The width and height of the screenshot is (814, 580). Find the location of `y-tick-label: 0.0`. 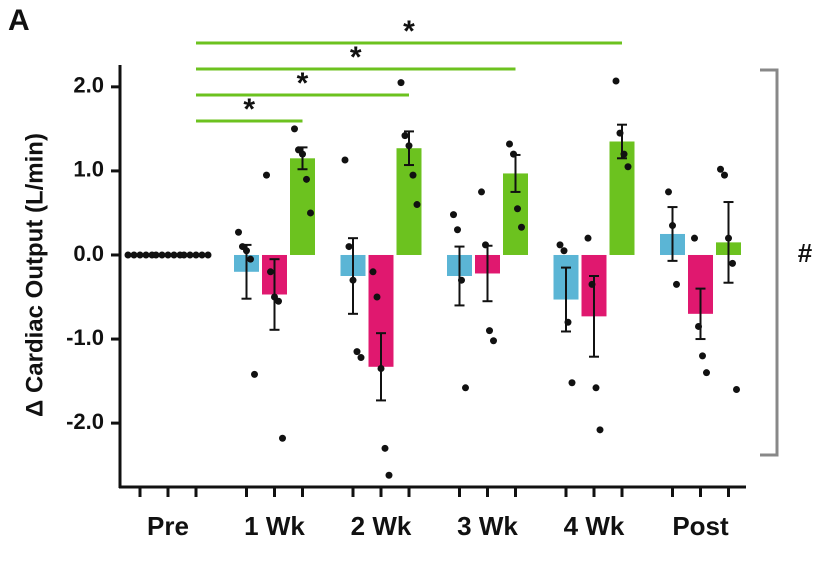

y-tick-label: 0.0 is located at coordinates (88, 253).